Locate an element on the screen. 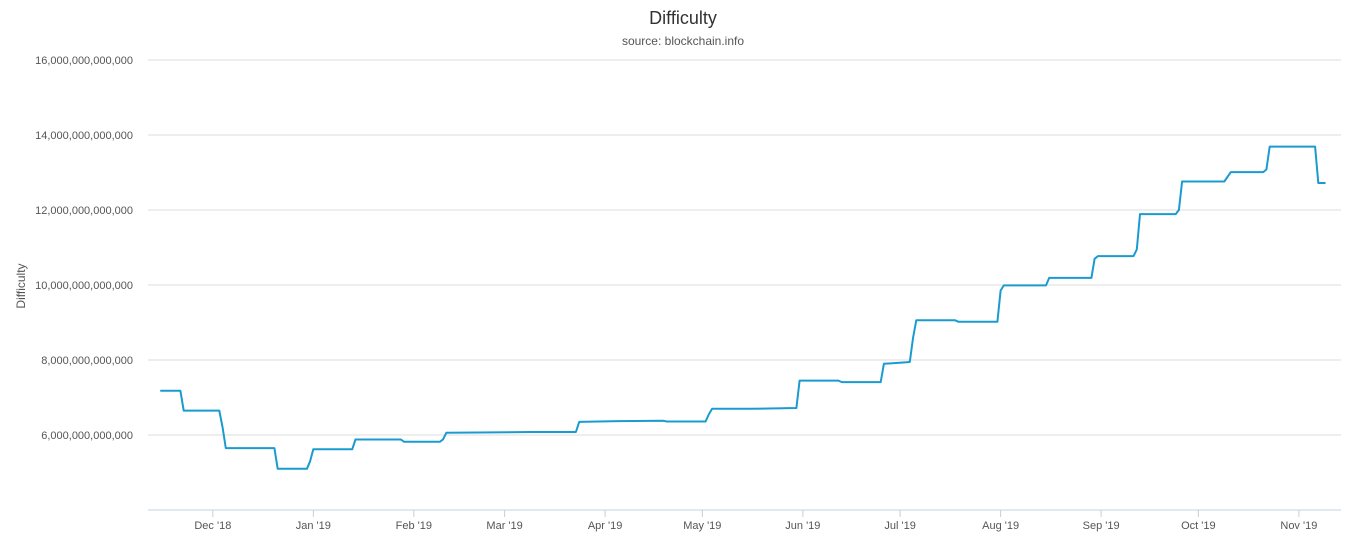 The width and height of the screenshot is (1366, 550). x-tick-label: Aug '19 is located at coordinates (1000, 526).